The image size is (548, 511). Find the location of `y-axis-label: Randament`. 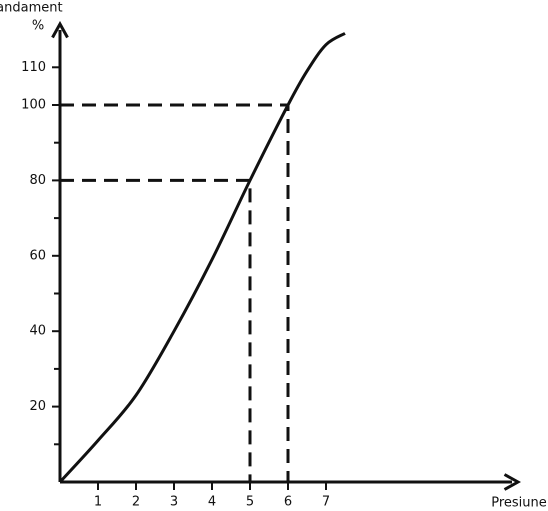

y-axis-label: Randament is located at coordinates (31, 8).